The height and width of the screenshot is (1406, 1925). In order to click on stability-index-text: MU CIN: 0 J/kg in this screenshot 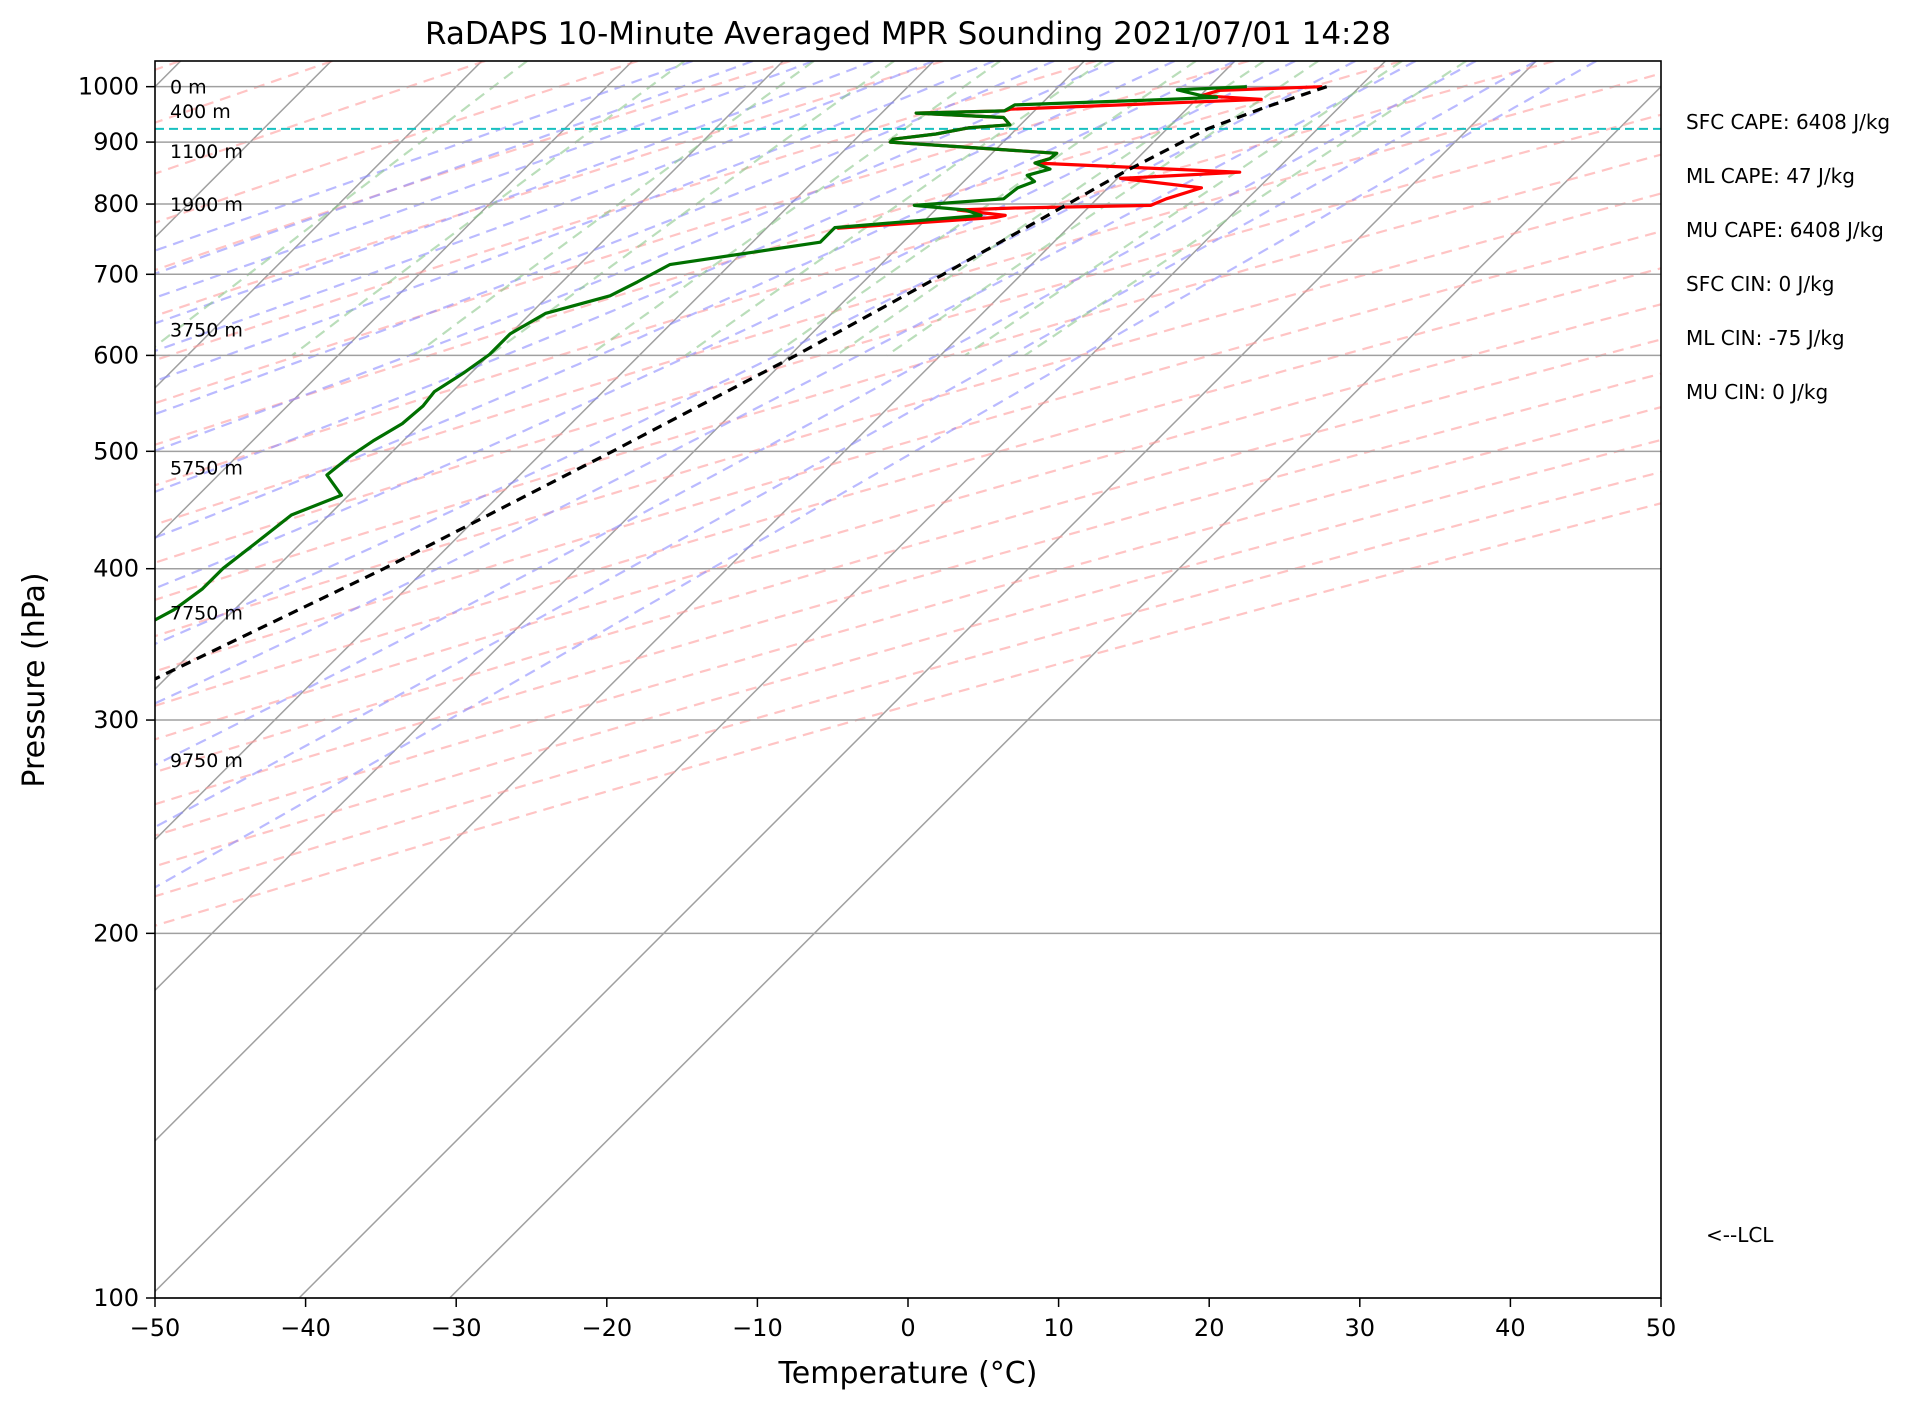, I will do `click(1757, 392)`.